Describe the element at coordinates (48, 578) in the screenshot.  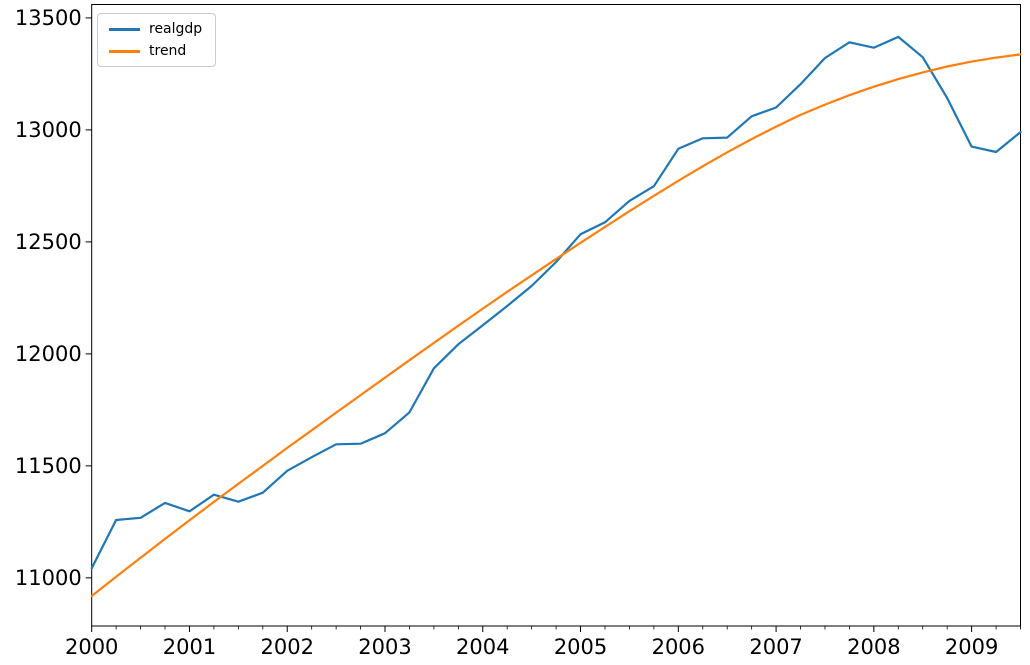
I see `y-tick-label: 11000` at that location.